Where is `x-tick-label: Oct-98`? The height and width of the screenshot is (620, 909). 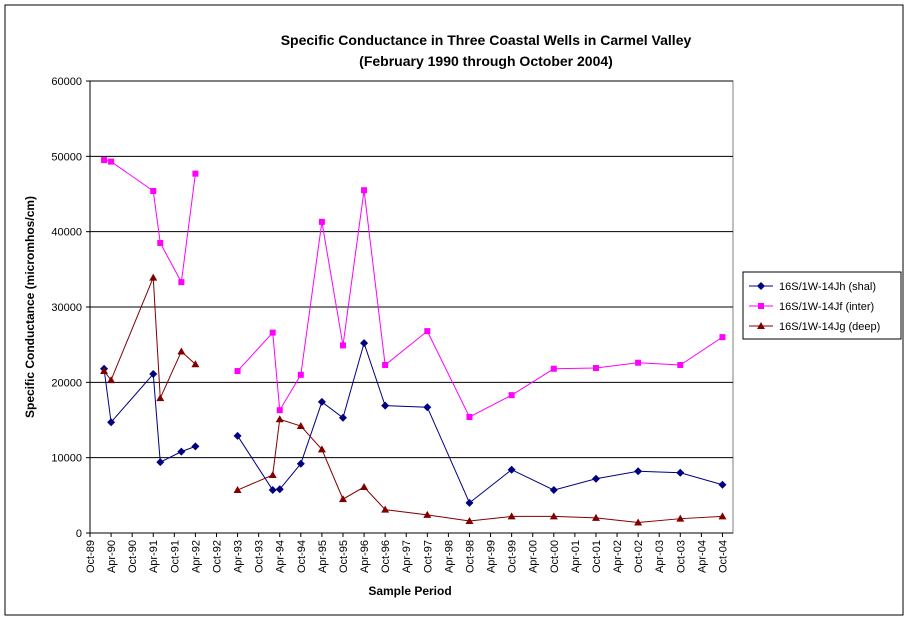
x-tick-label: Oct-98 is located at coordinates (470, 556).